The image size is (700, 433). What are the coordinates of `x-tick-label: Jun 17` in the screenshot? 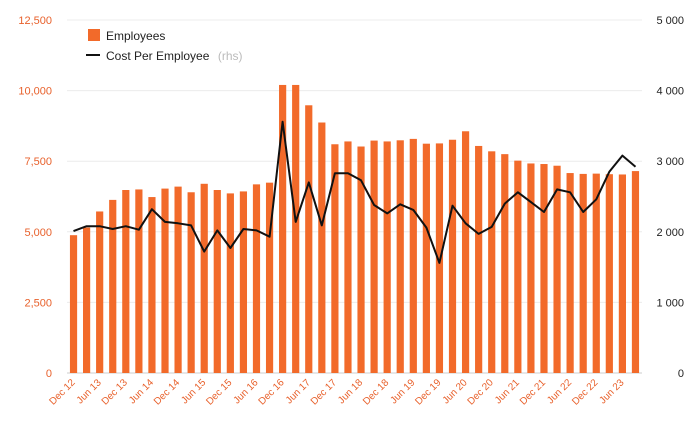 It's located at (298, 391).